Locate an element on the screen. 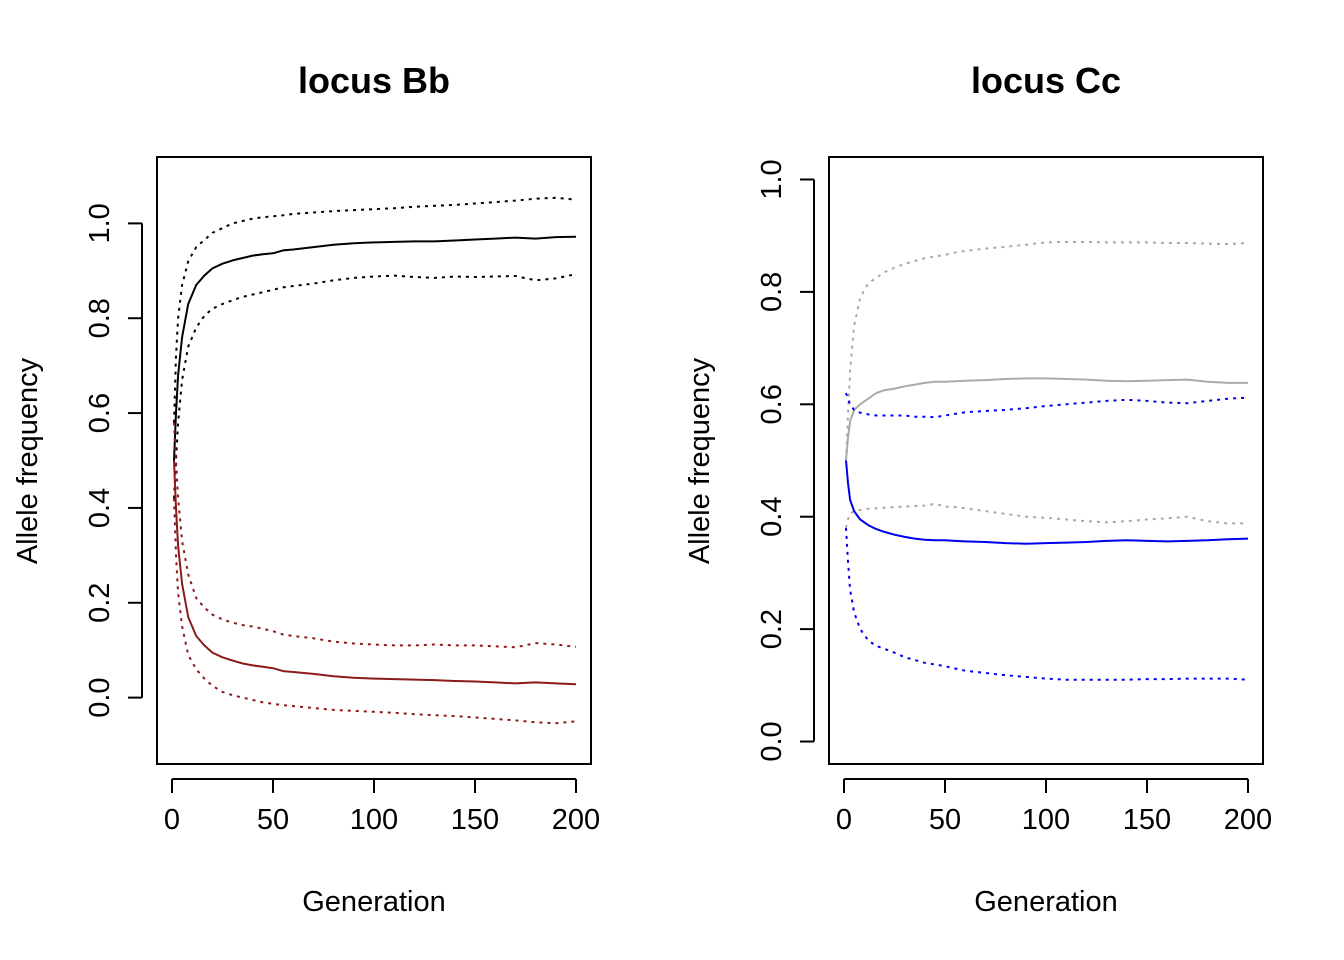 This screenshot has width=1344, height=960. series-line-2-dotted is located at coordinates (1047, 350).